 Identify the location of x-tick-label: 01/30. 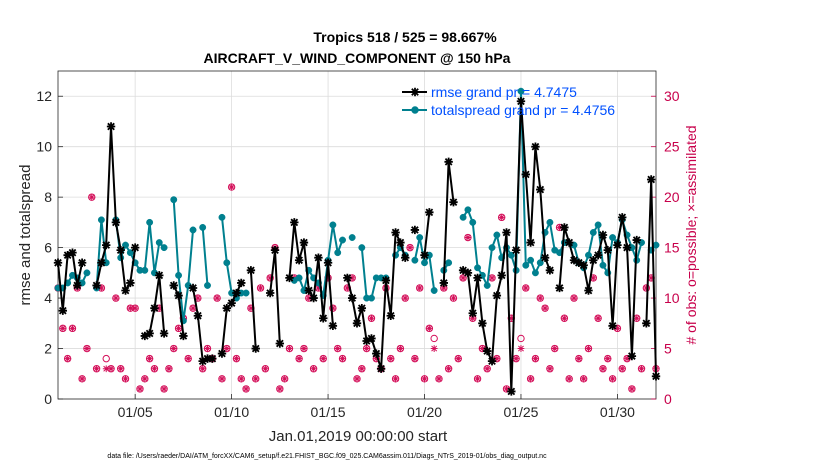
(617, 412).